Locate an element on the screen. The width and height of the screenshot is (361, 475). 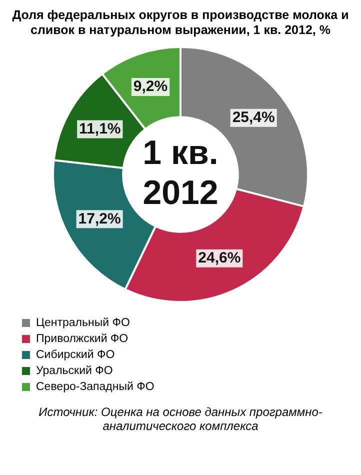
text: 1 кв. 2012 is located at coordinates (180, 173).